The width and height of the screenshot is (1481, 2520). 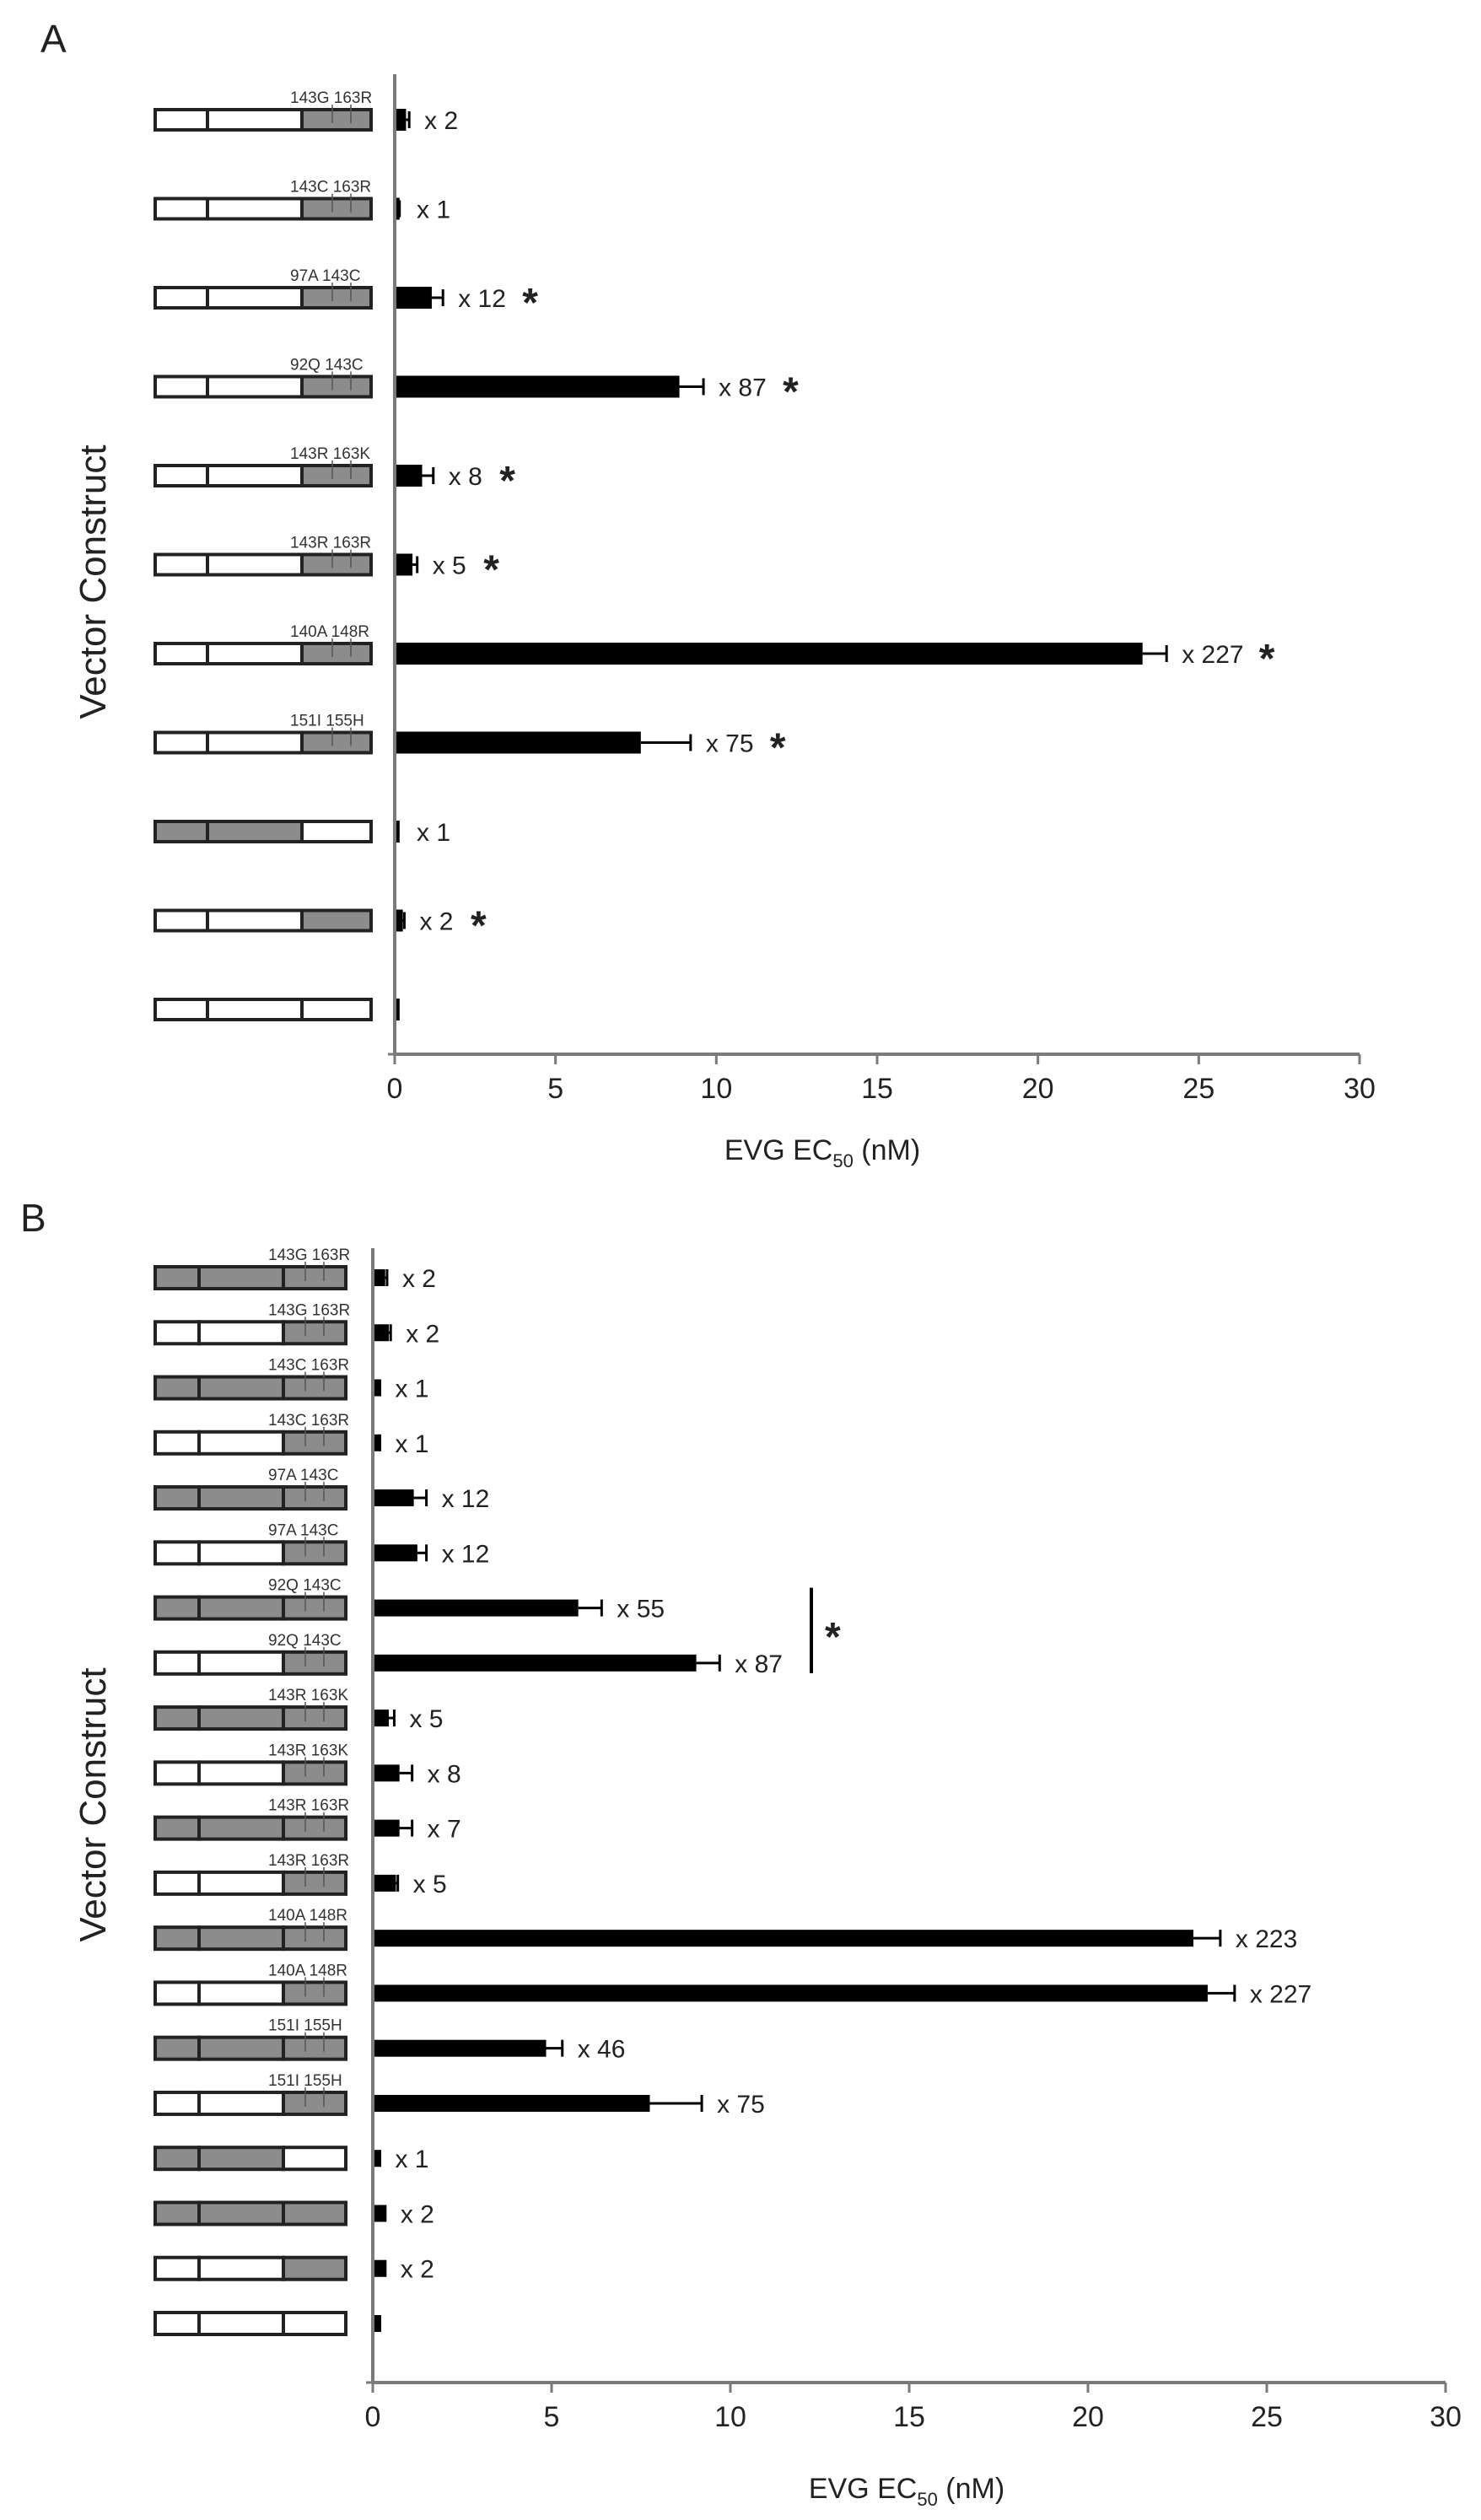 What do you see at coordinates (308, 1806) in the screenshot?
I see `mutation-label: 143R 163R` at bounding box center [308, 1806].